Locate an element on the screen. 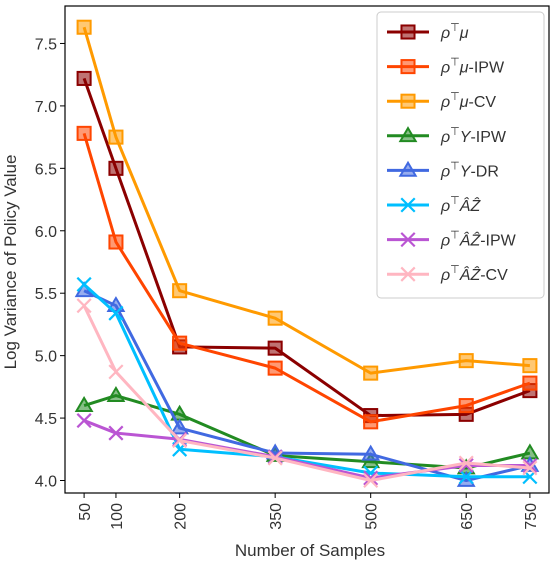 The width and height of the screenshot is (560, 562). legend-item: ρ⊤ÂẐ-IPW is located at coordinates (452, 240).